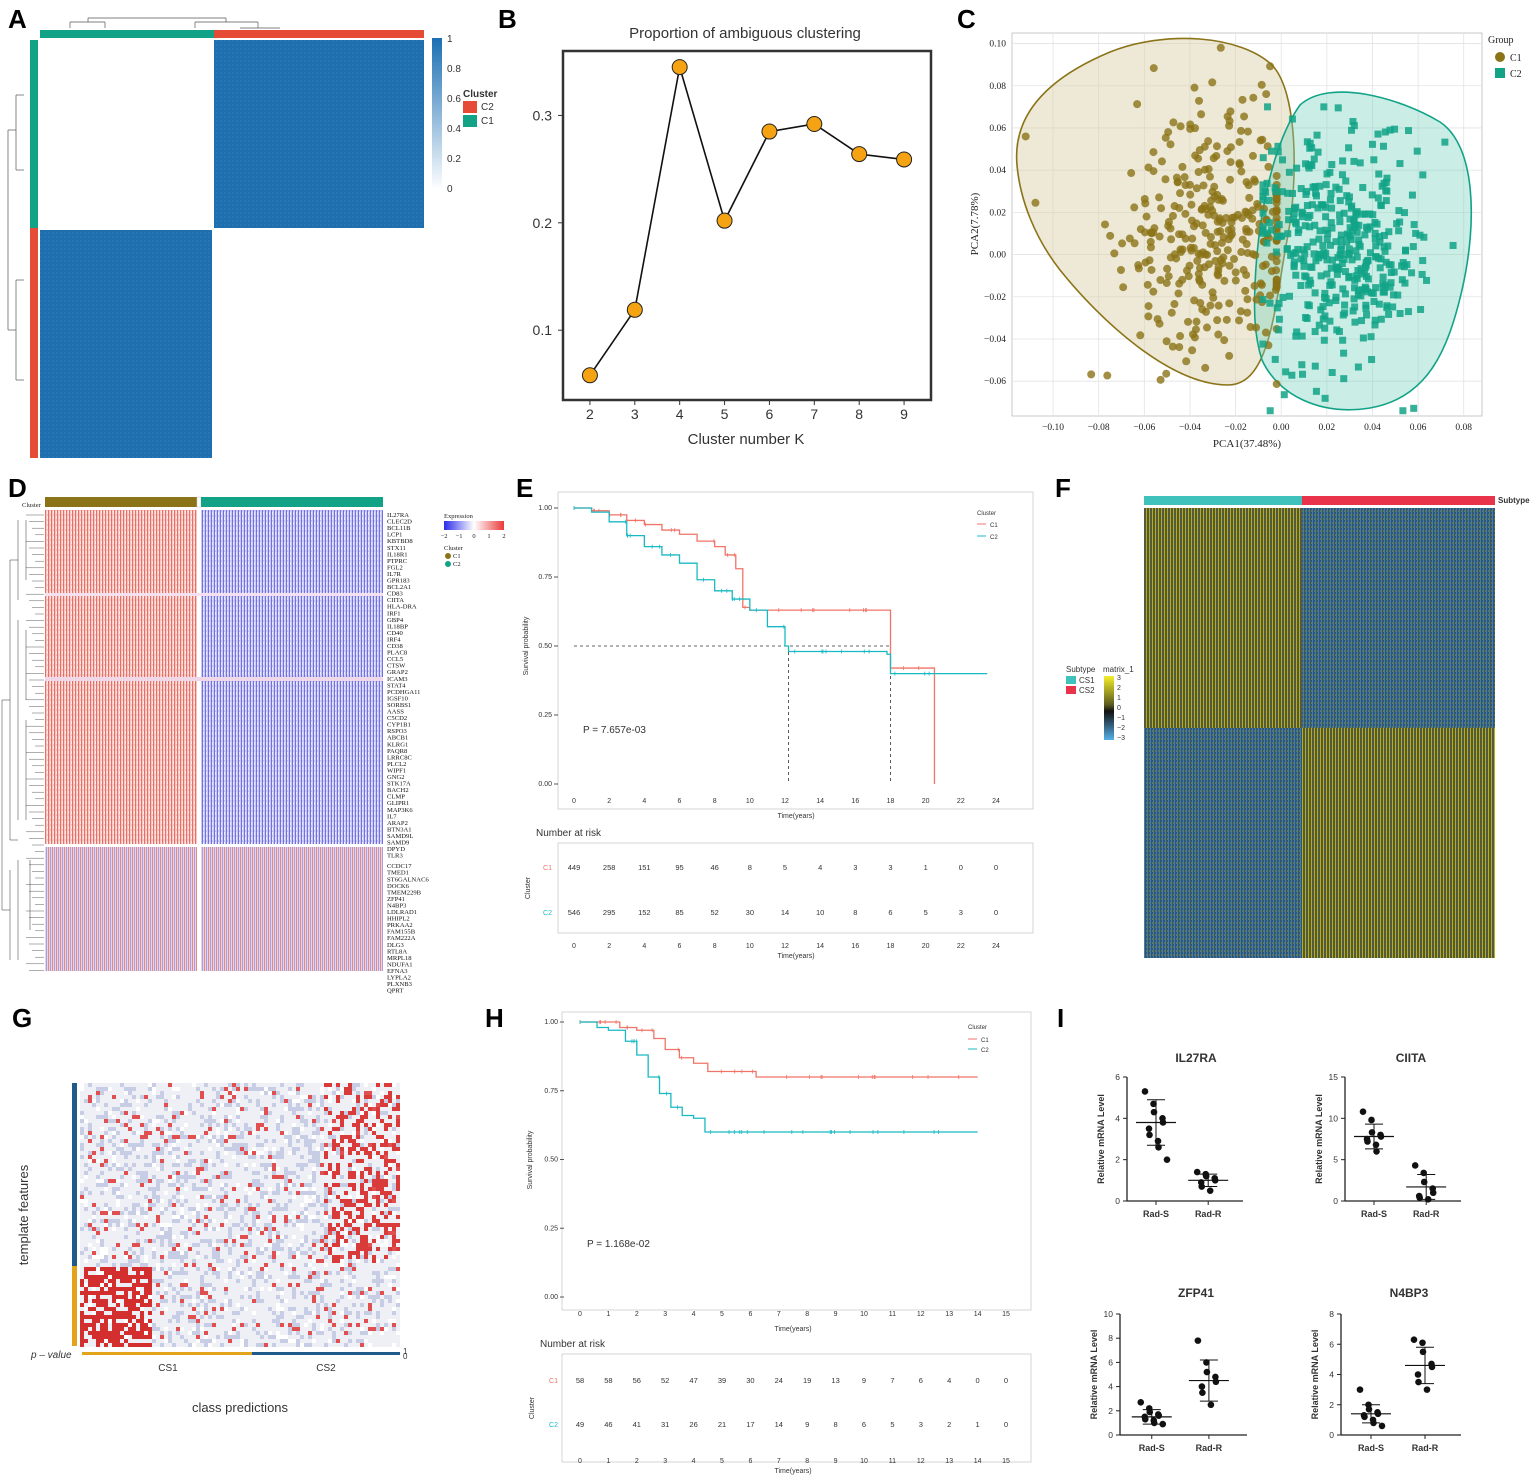 The image size is (1535, 1479). I want to click on plot-frame, so click(795, 650).